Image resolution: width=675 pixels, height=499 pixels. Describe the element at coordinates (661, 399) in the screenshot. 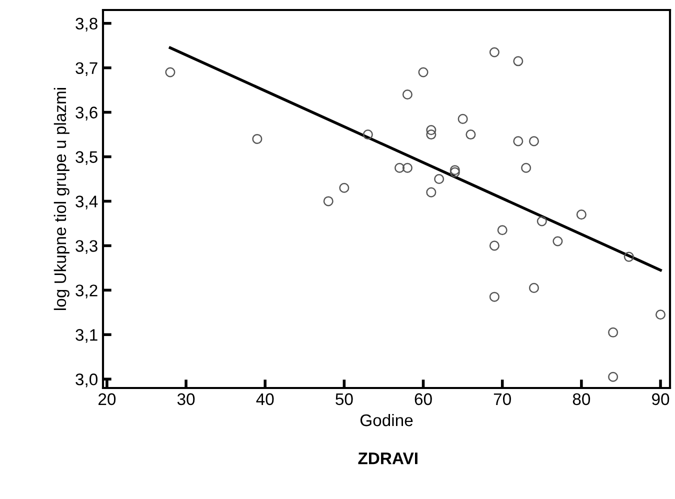

I see `x-tick-label: 90` at that location.